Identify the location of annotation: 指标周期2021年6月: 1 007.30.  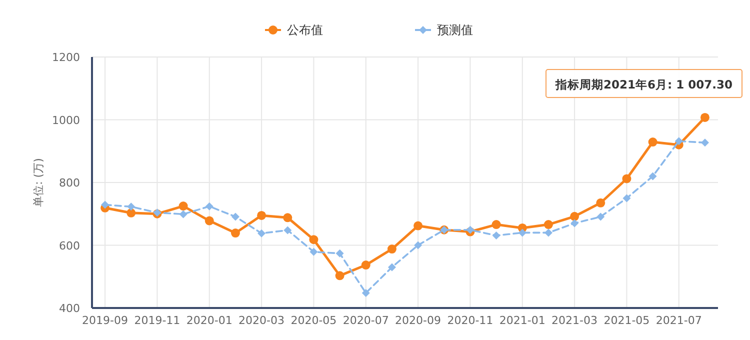
(643, 84).